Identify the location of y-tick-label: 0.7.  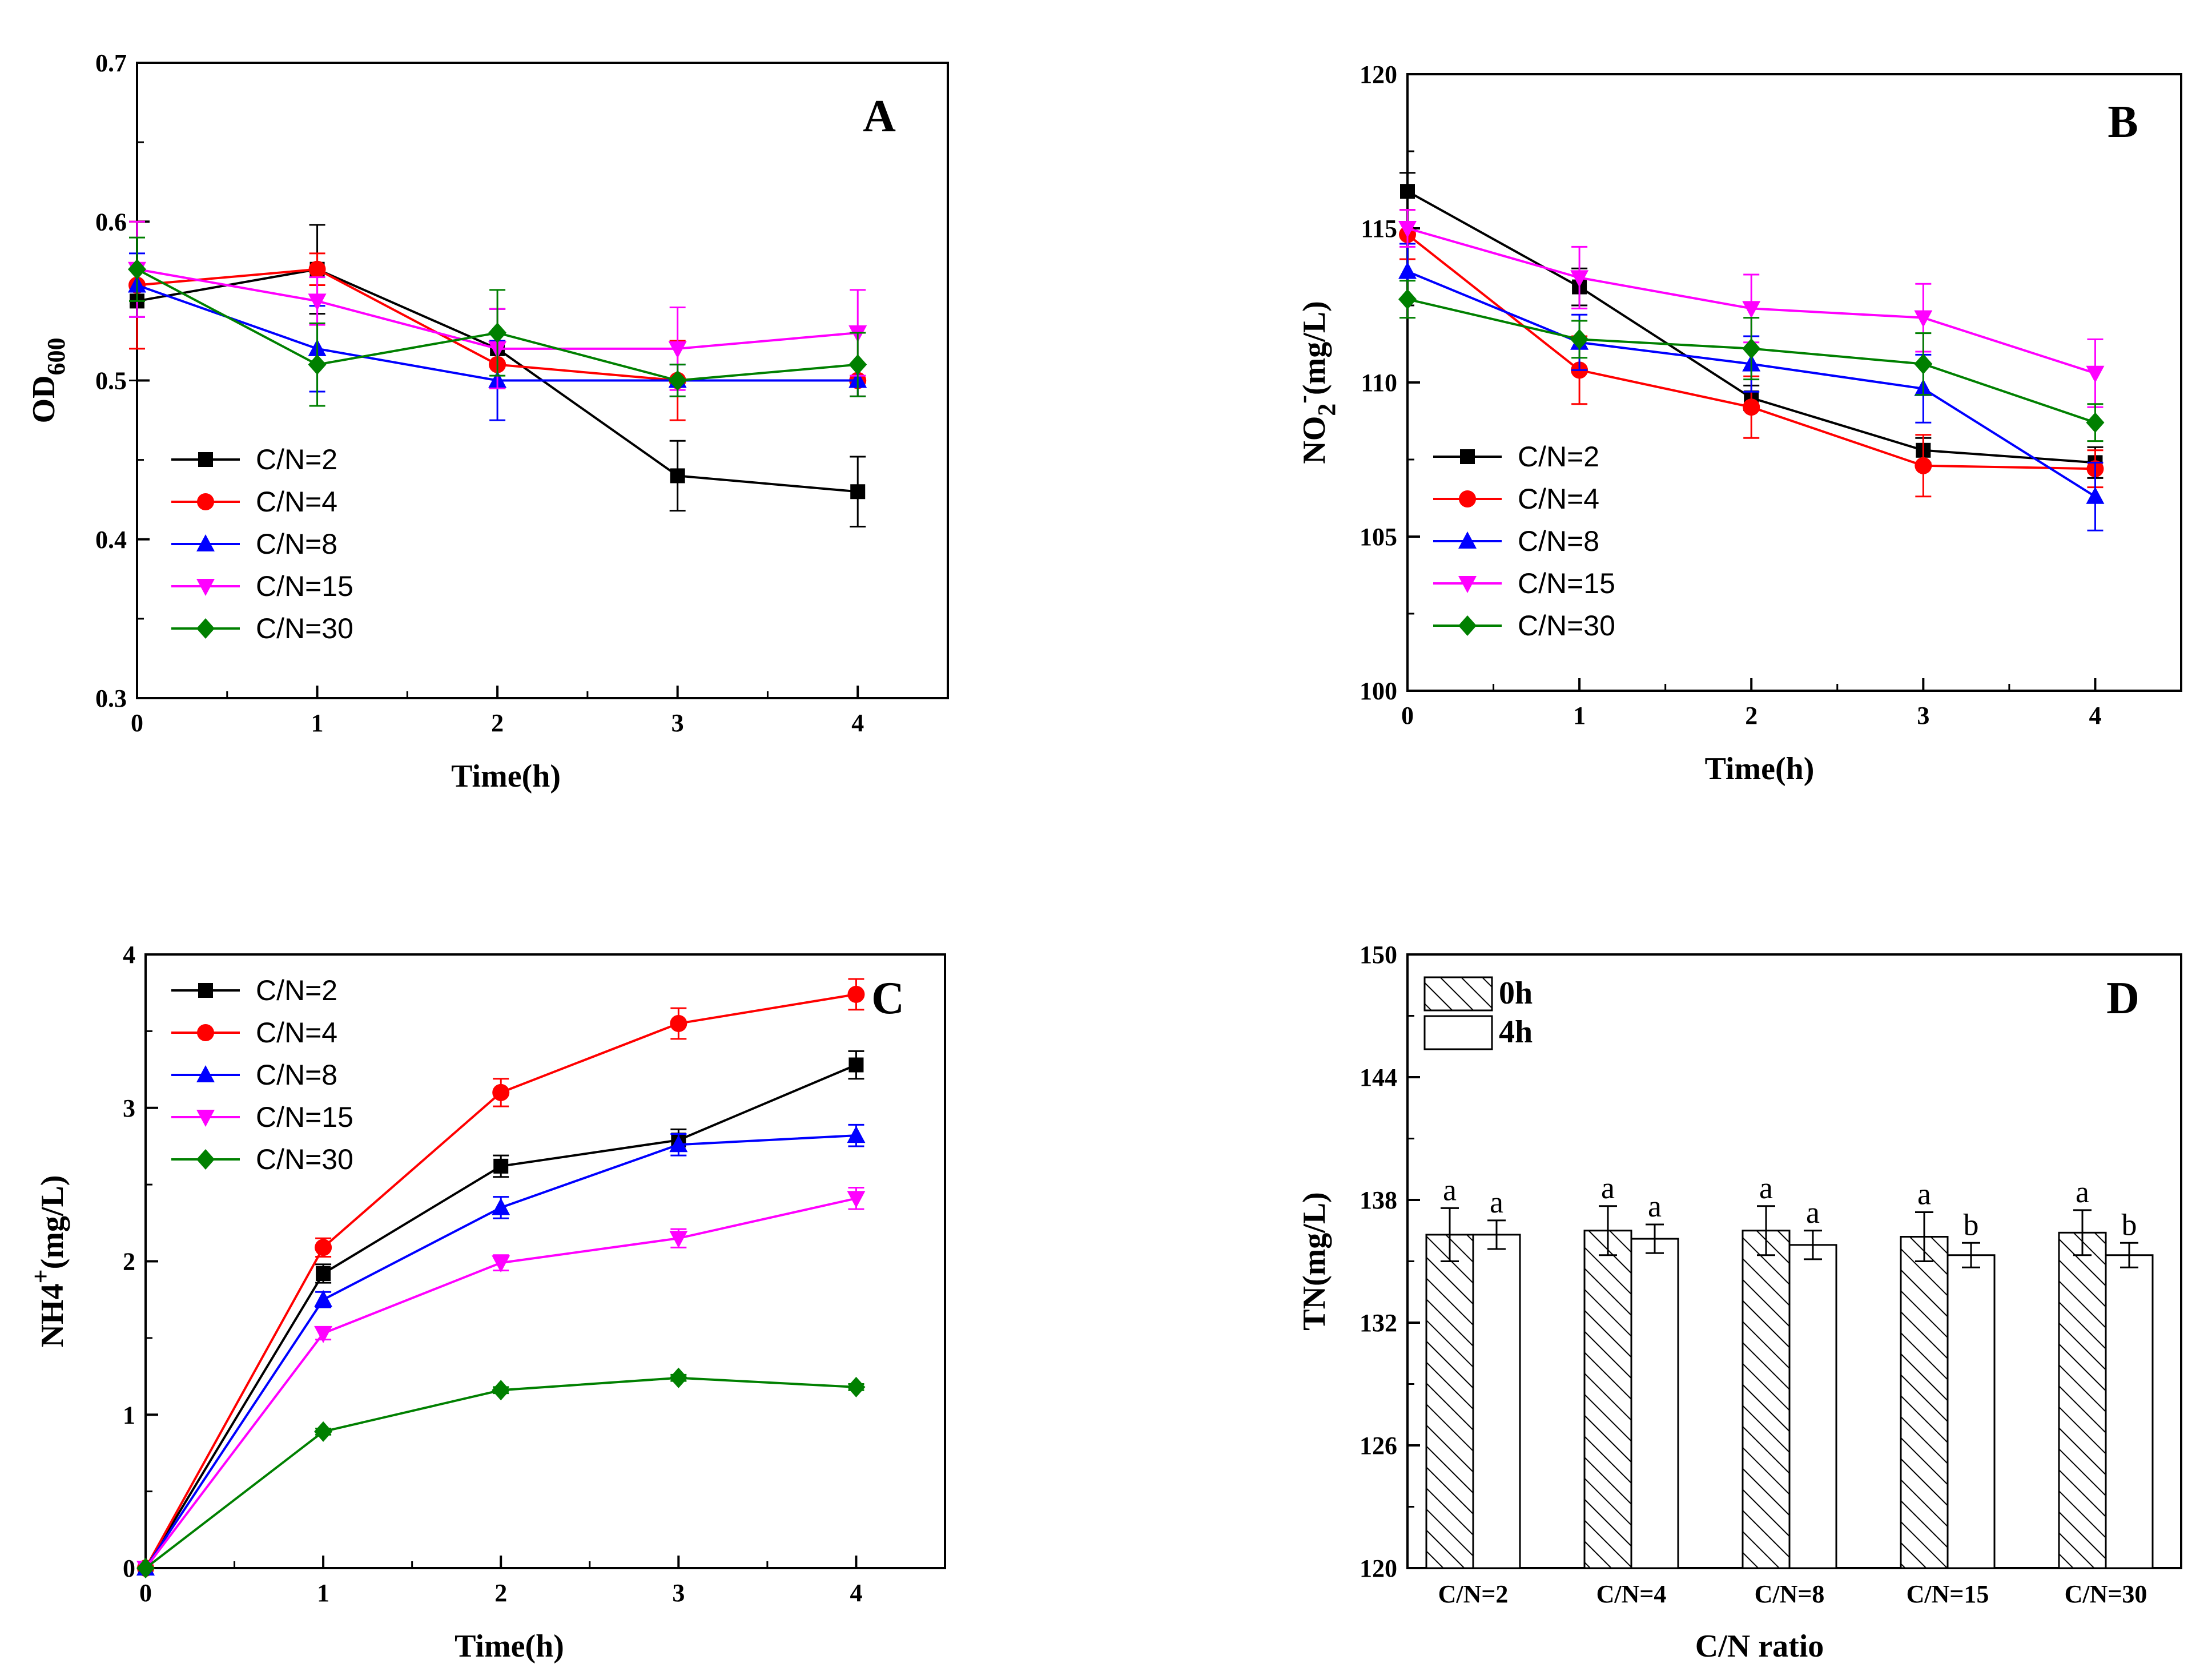
(111, 63).